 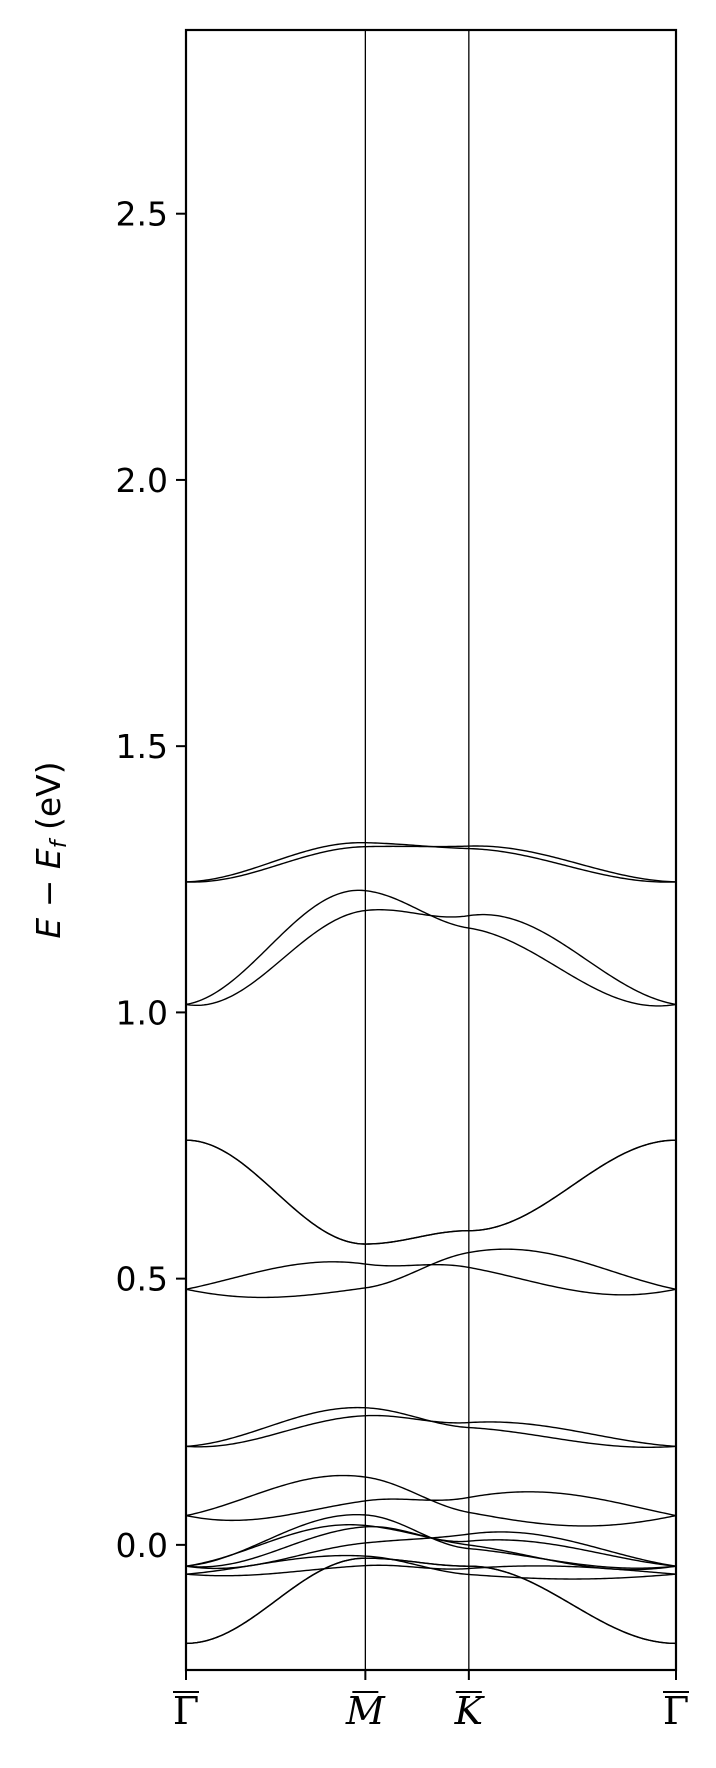 What do you see at coordinates (142, 214) in the screenshot?
I see `y-tick-label: 2.5` at bounding box center [142, 214].